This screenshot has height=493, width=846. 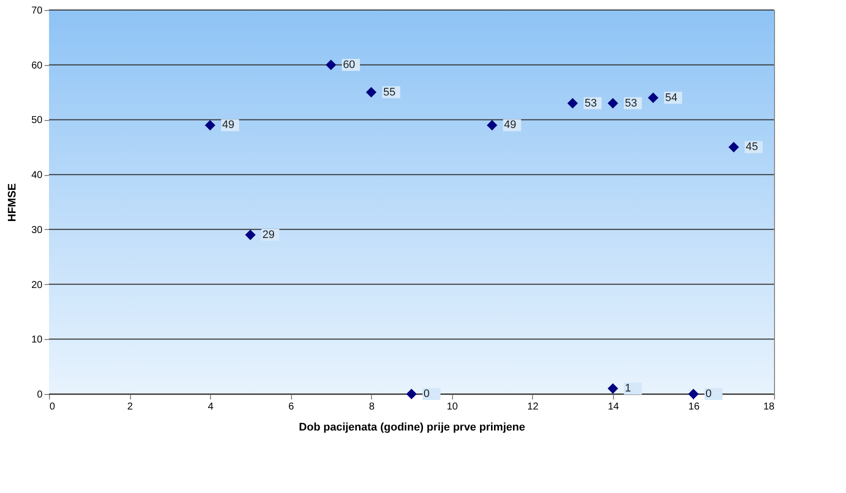 What do you see at coordinates (412, 428) in the screenshot?
I see `x-axis-title: Dob pacijenata (godine) prije prve primjene` at bounding box center [412, 428].